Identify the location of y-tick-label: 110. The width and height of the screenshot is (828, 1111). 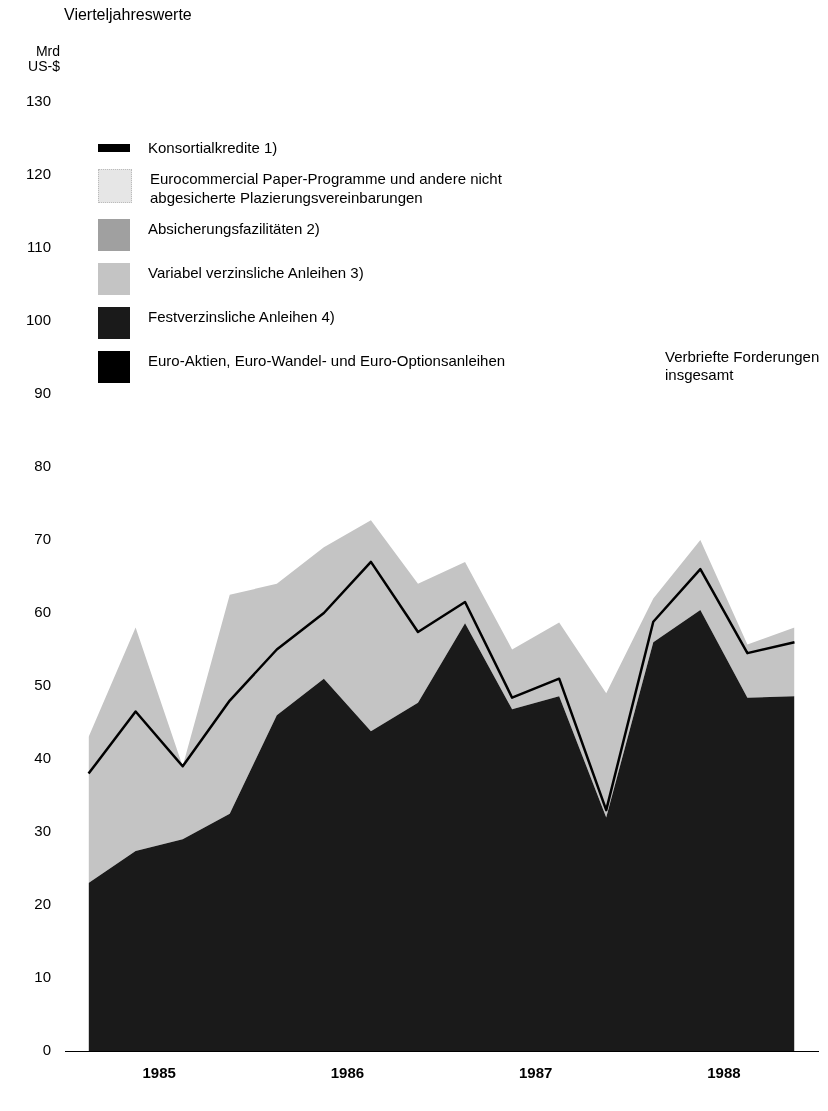
(39, 247).